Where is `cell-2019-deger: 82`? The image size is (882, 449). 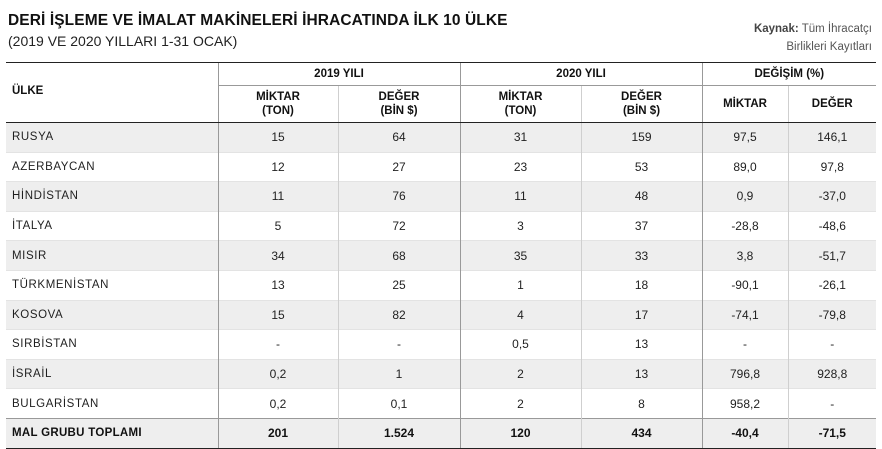 cell-2019-deger: 82 is located at coordinates (398, 315).